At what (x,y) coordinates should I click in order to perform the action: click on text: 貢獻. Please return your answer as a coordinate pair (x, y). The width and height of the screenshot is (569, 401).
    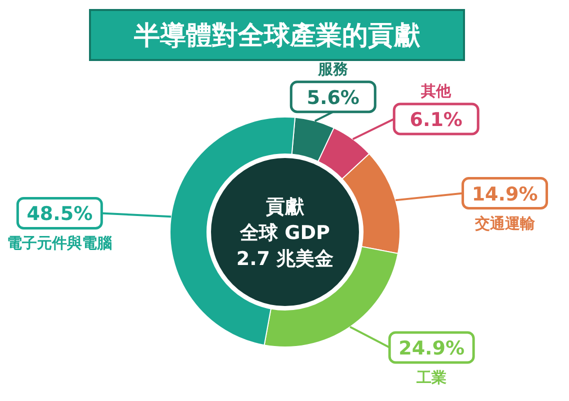
    Looking at the image, I should click on (285, 207).